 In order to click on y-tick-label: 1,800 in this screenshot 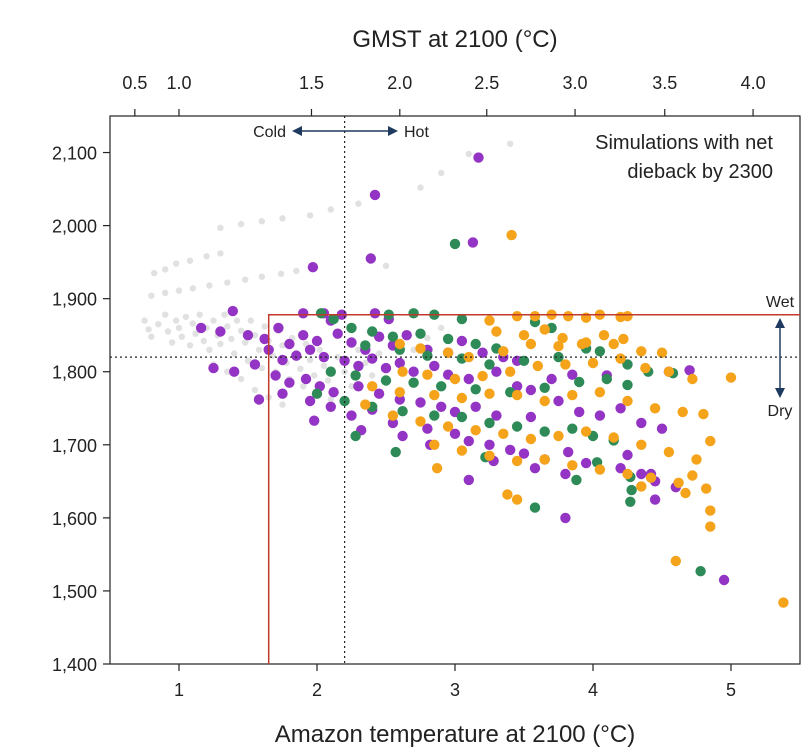, I will do `click(74, 373)`.